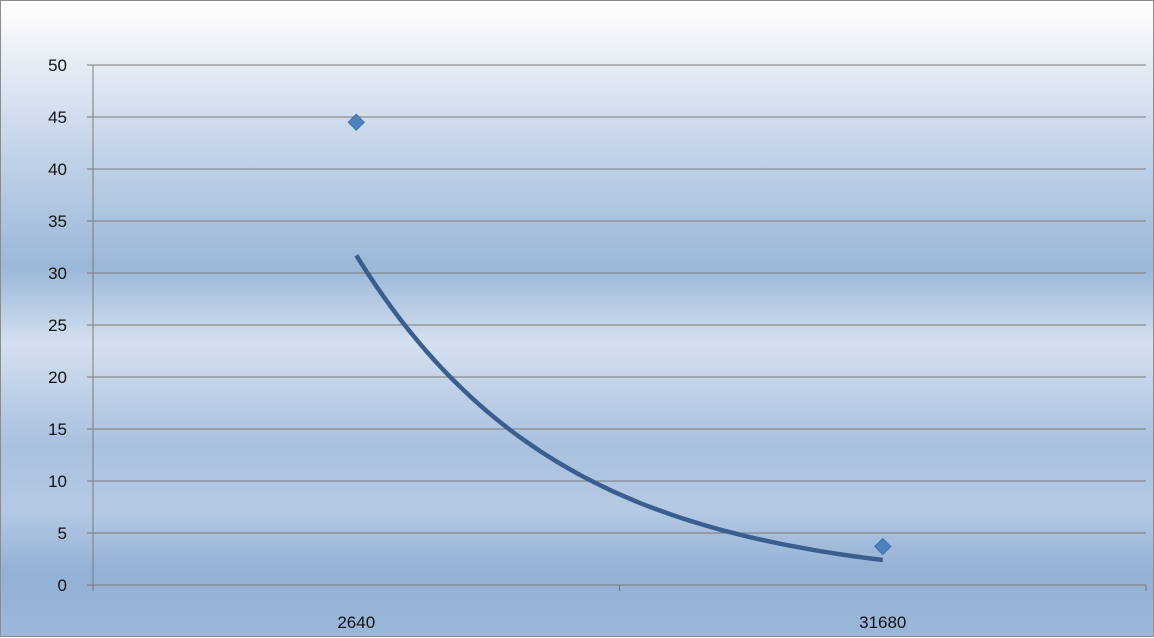 The width and height of the screenshot is (1154, 638). I want to click on y-tick-label: 15, so click(57, 429).